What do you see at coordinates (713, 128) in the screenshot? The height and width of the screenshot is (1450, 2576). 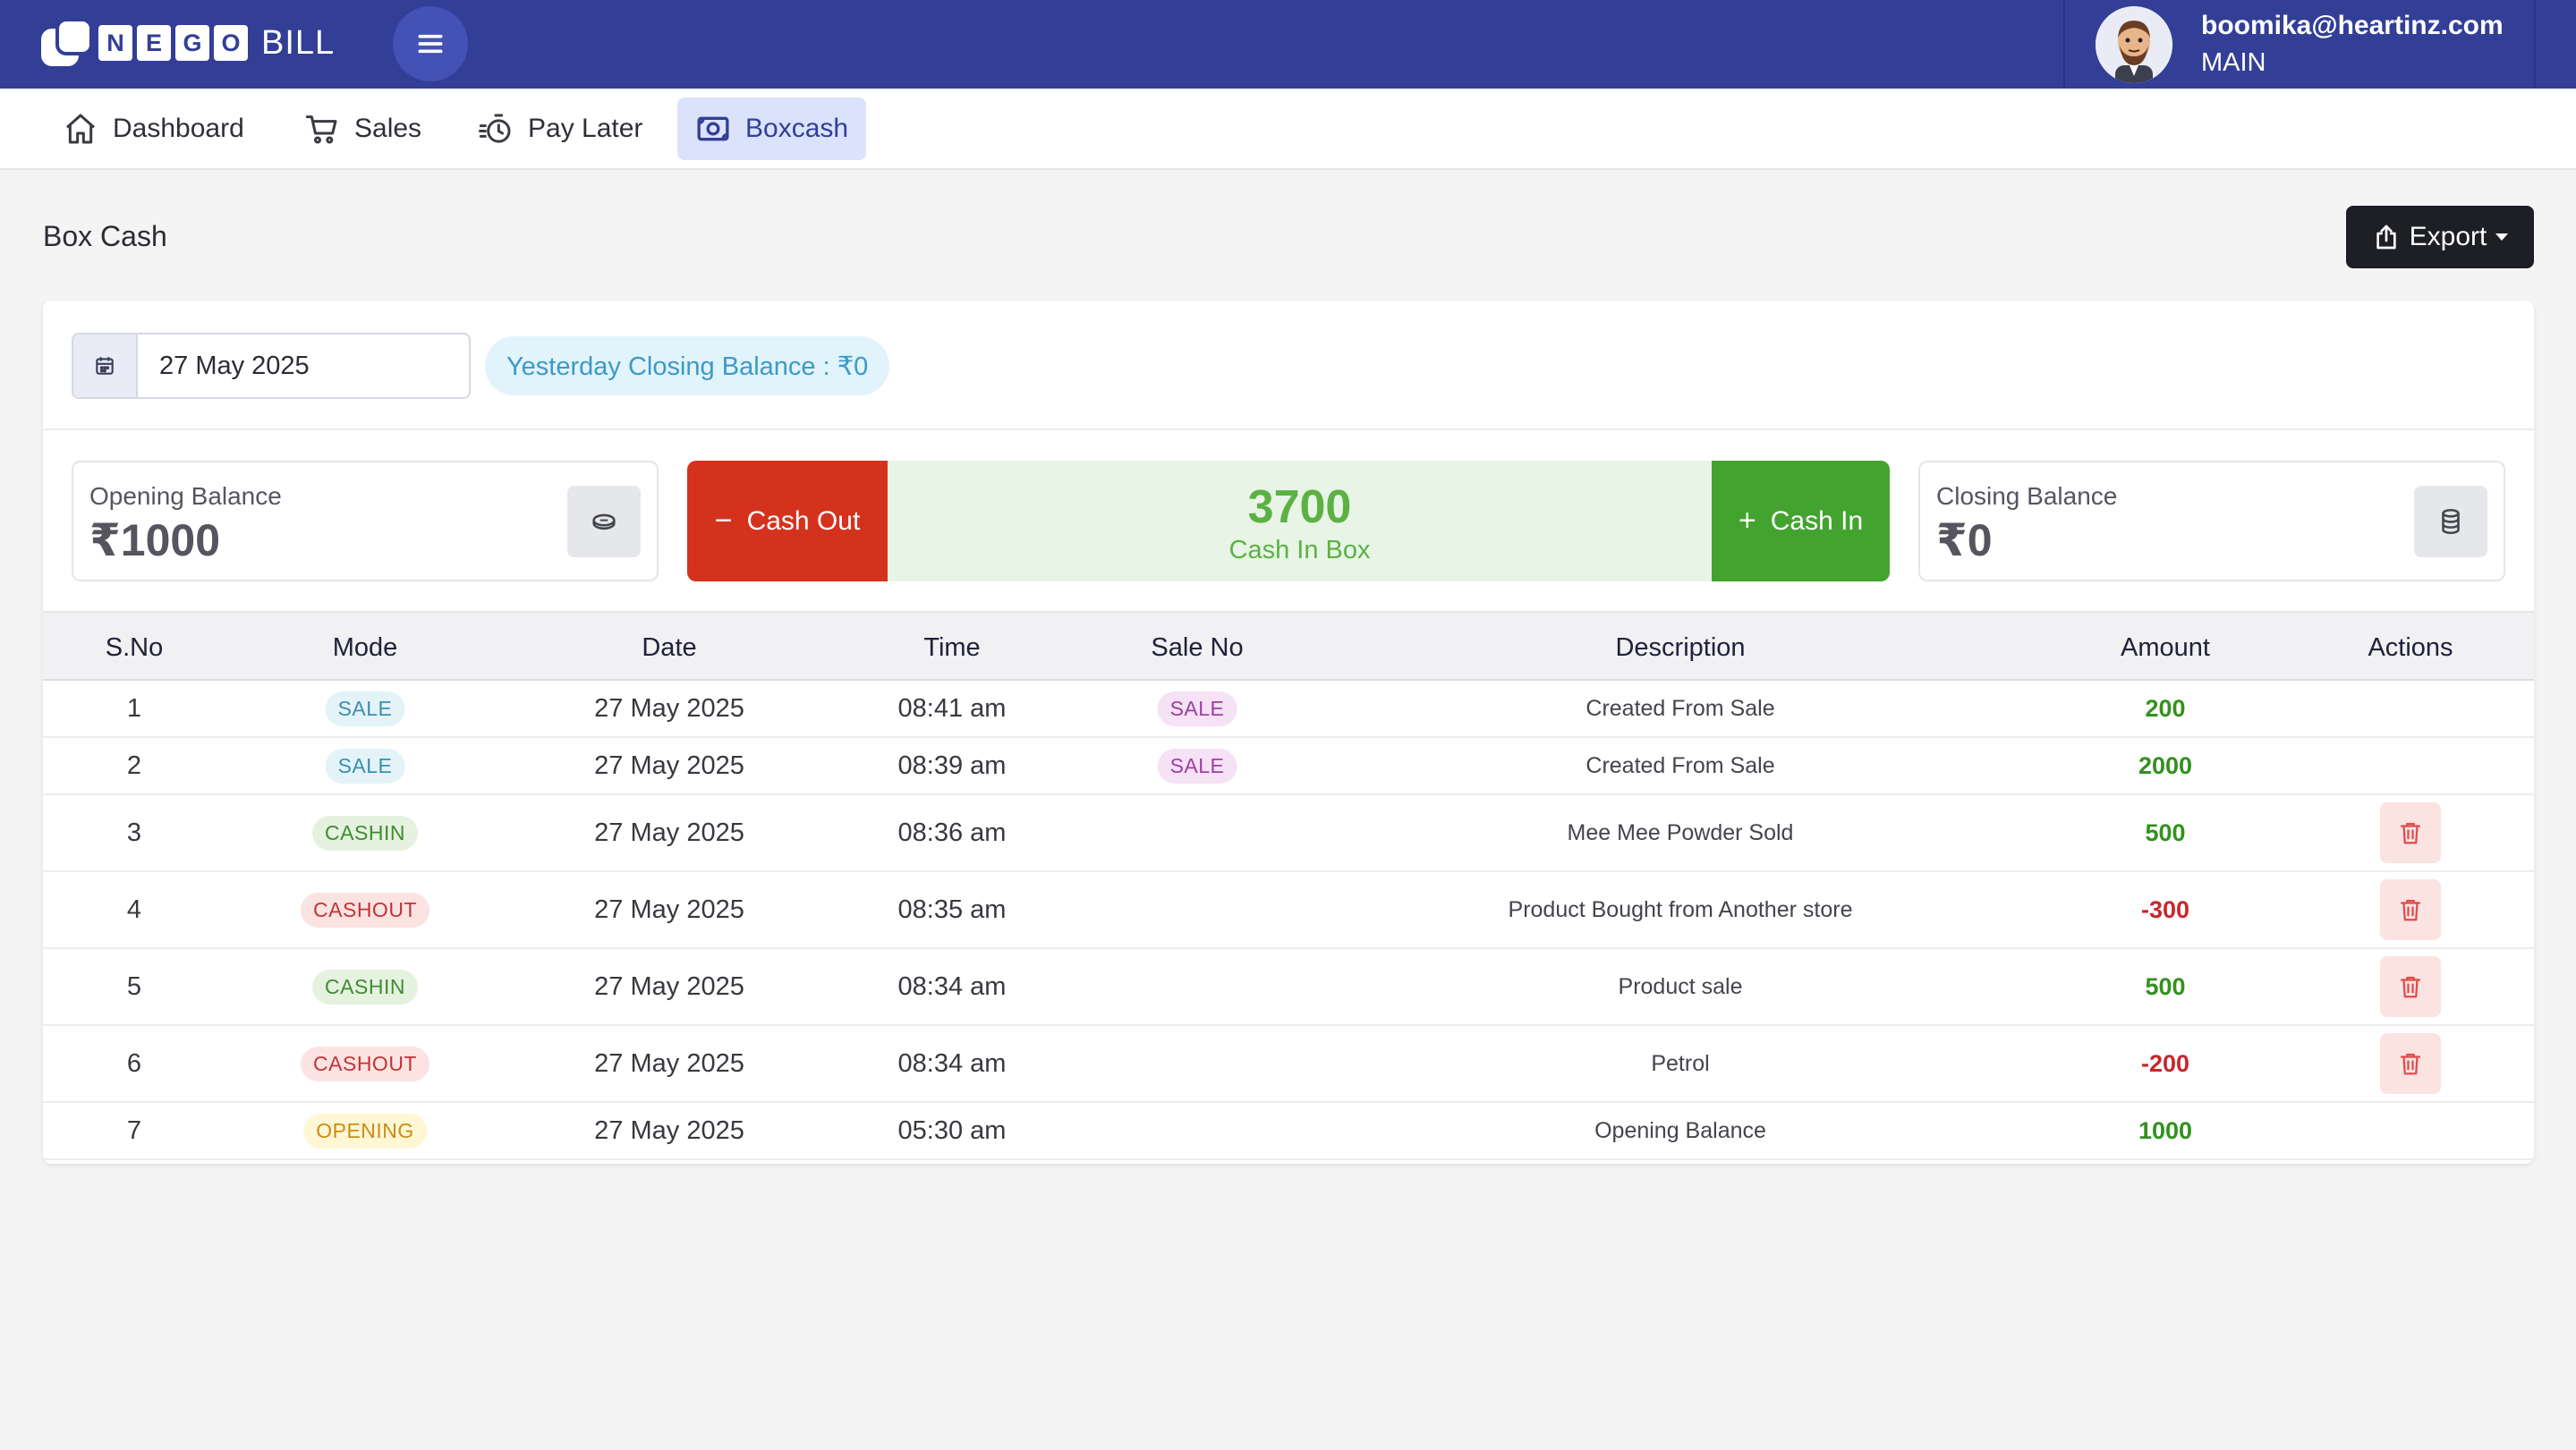 I see `cash-box-icon` at bounding box center [713, 128].